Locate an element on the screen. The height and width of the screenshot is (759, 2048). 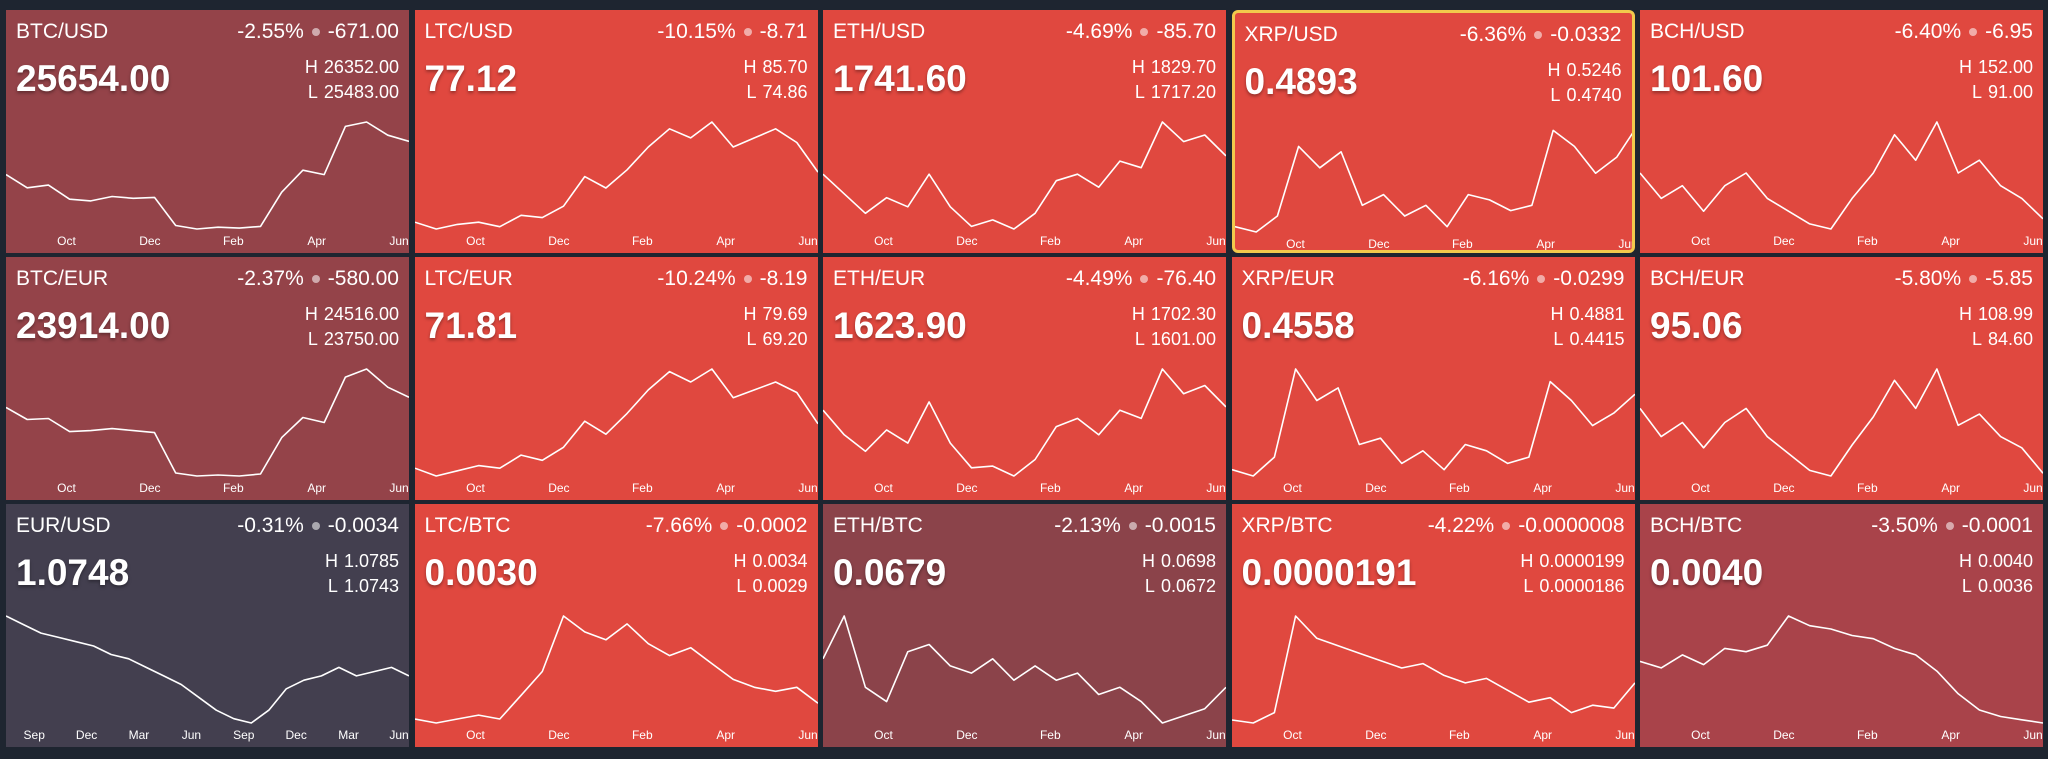
price: 77.12 is located at coordinates (471, 78).